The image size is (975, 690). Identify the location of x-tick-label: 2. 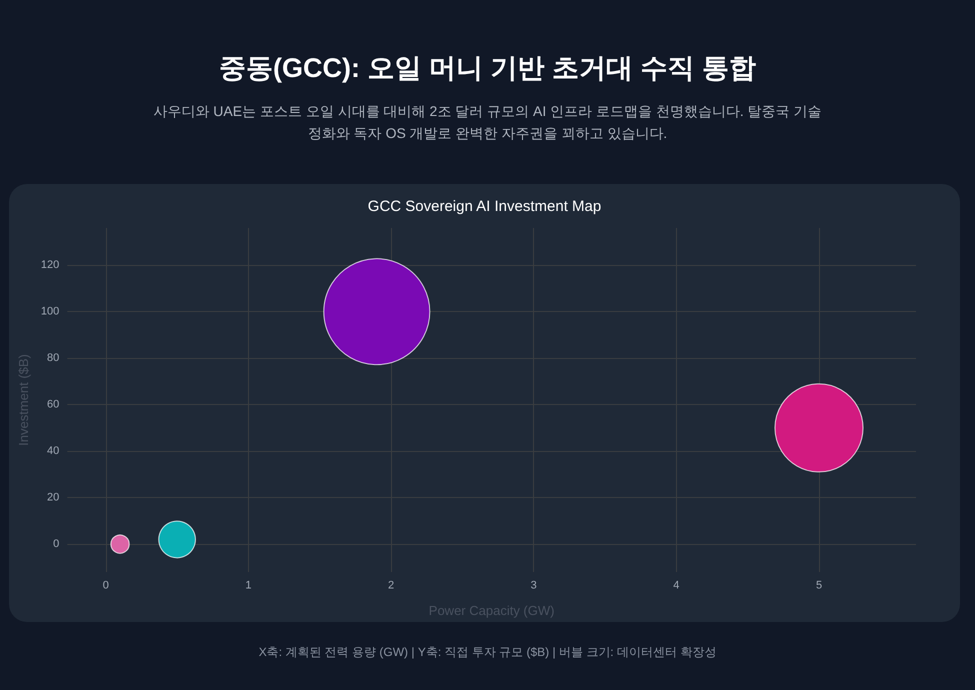
(391, 586).